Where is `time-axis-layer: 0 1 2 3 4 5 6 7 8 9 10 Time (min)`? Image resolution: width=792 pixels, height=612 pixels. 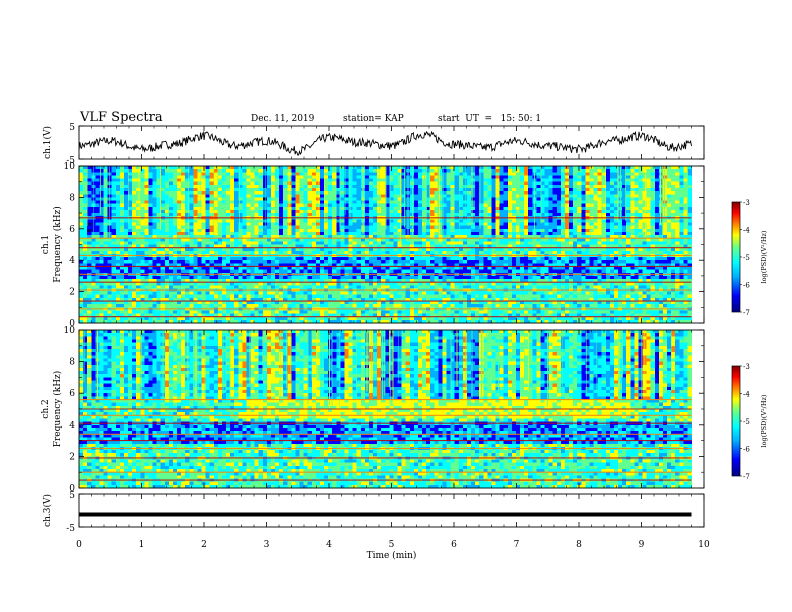
time-axis-layer: 0 1 2 3 4 5 6 7 8 9 10 Time (min) is located at coordinates (393, 550).